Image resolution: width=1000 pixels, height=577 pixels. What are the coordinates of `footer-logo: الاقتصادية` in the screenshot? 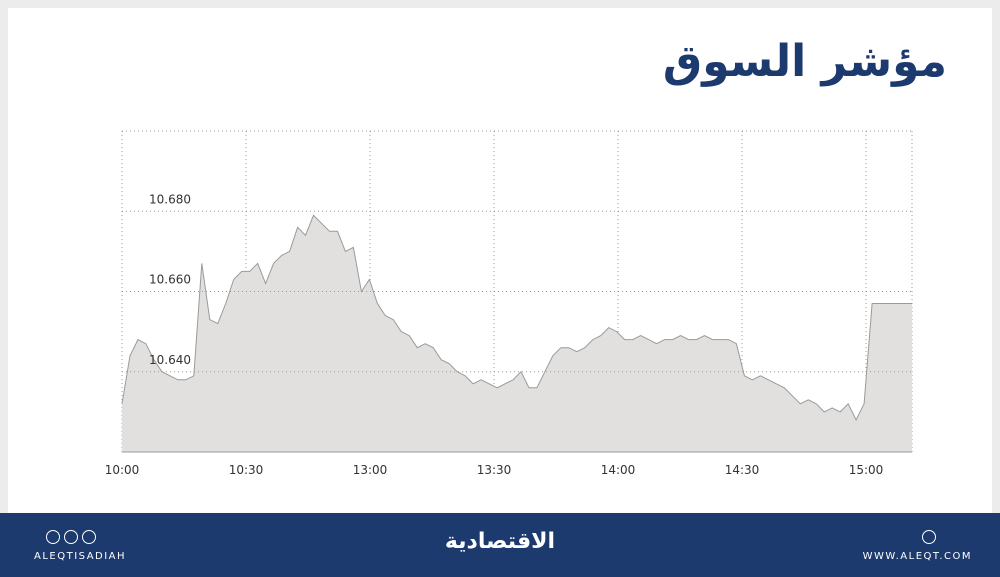 It's located at (500, 541).